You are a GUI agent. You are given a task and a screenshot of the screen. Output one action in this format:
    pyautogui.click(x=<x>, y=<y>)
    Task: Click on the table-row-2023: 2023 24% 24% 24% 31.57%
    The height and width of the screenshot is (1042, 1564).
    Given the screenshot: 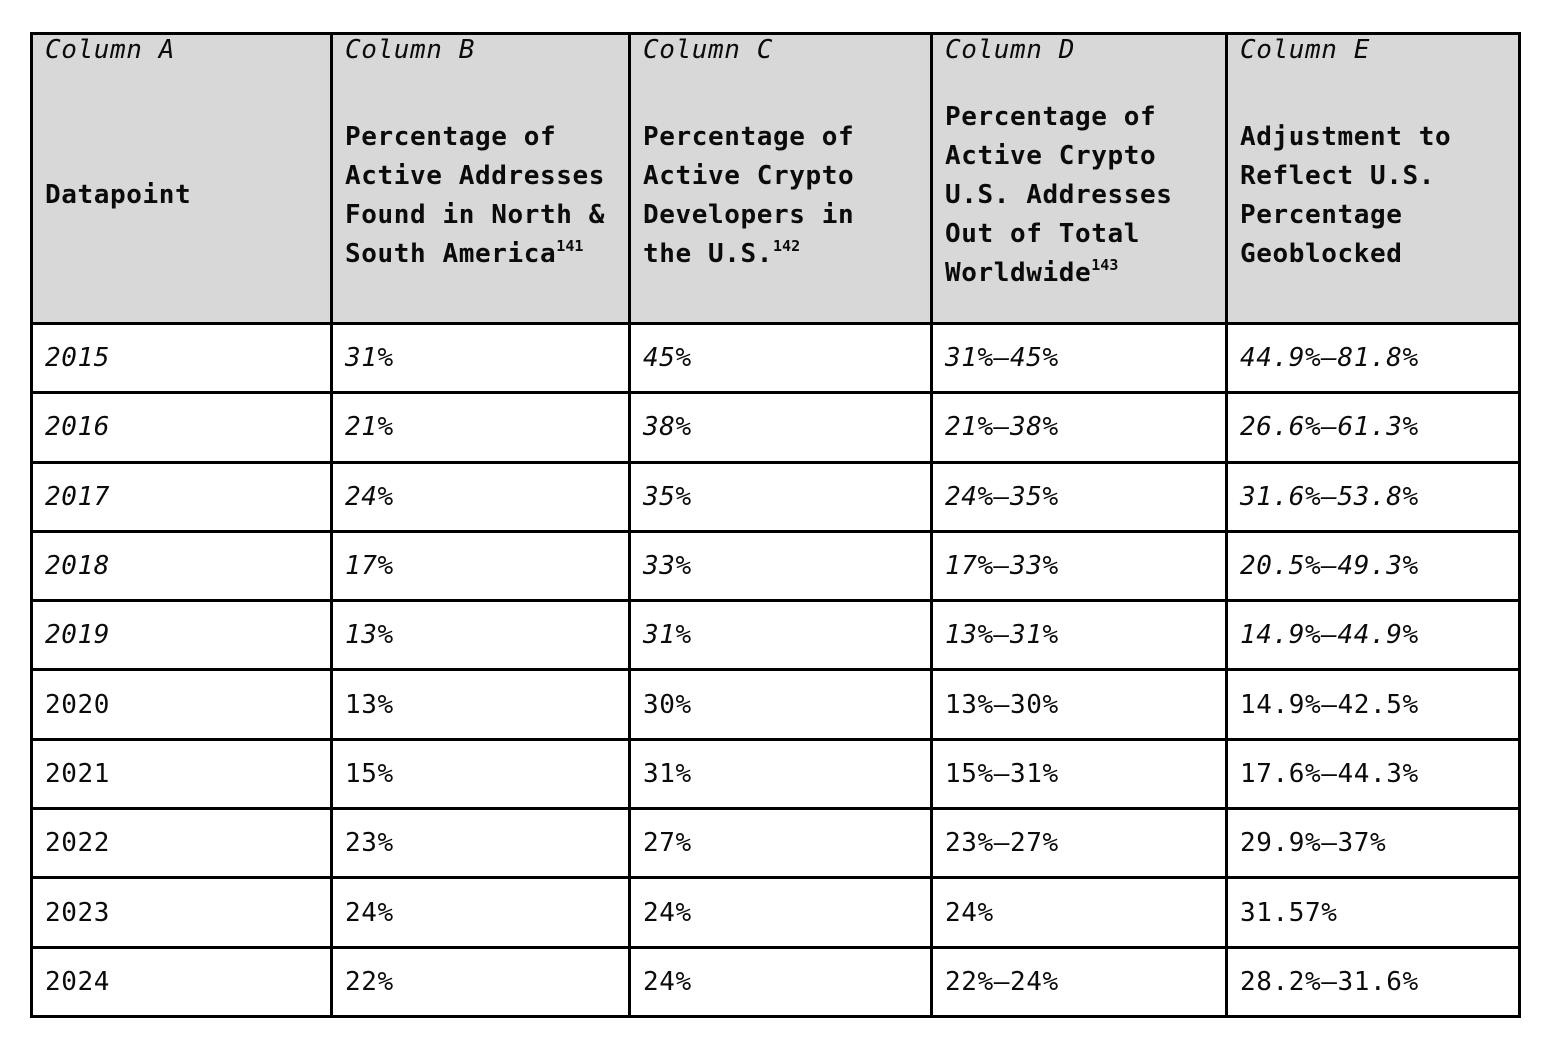 What is the action you would take?
    pyautogui.click(x=775, y=912)
    